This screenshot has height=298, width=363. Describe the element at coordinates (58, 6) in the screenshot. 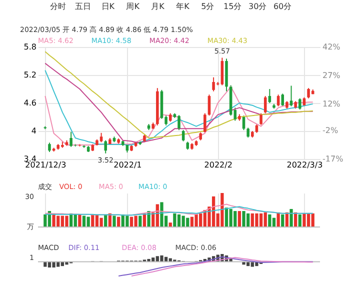

I see `text: 分时` at that location.